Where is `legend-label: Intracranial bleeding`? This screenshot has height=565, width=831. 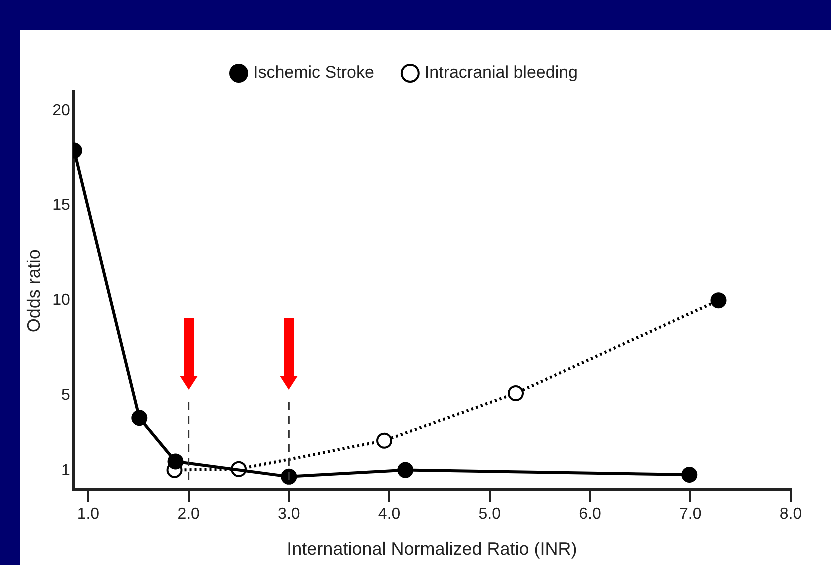
legend-label: Intracranial bleeding is located at coordinates (501, 72).